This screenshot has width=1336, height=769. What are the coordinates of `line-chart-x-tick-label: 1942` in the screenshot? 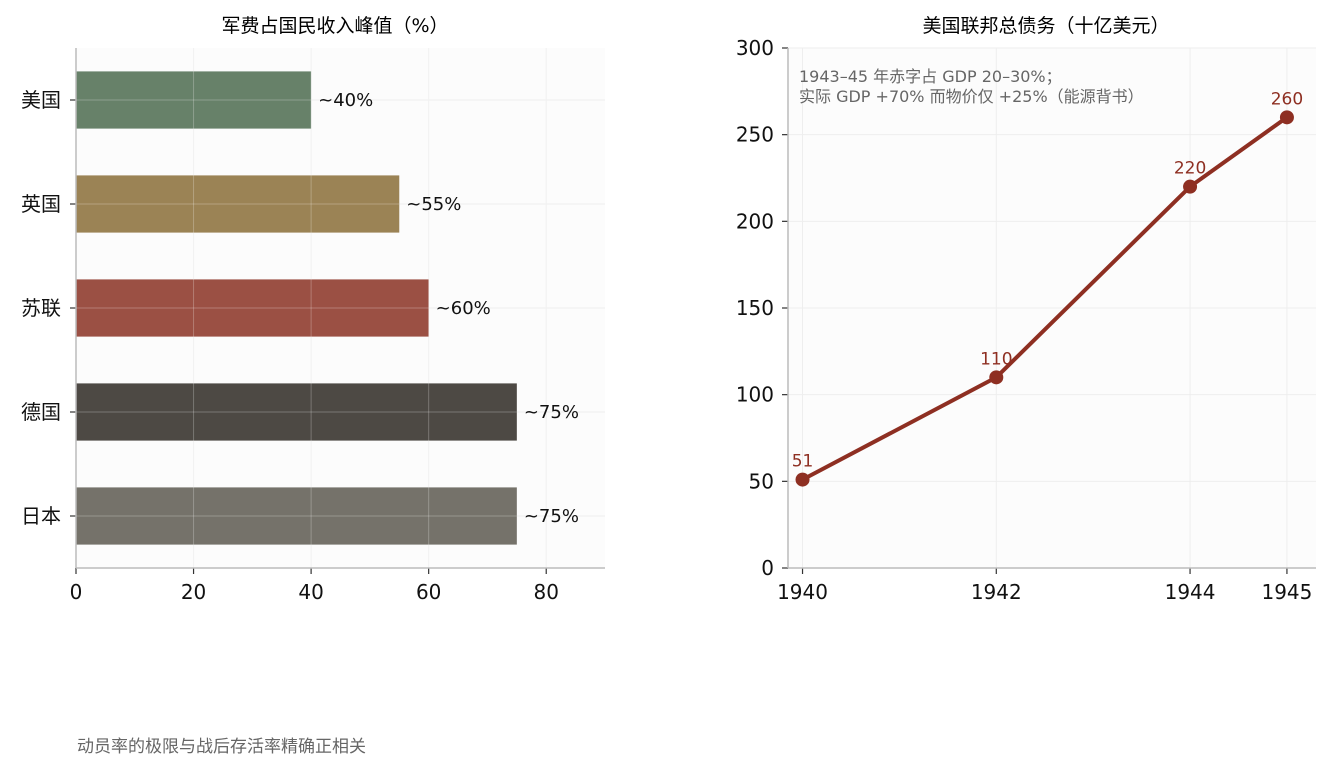 It's located at (996, 592).